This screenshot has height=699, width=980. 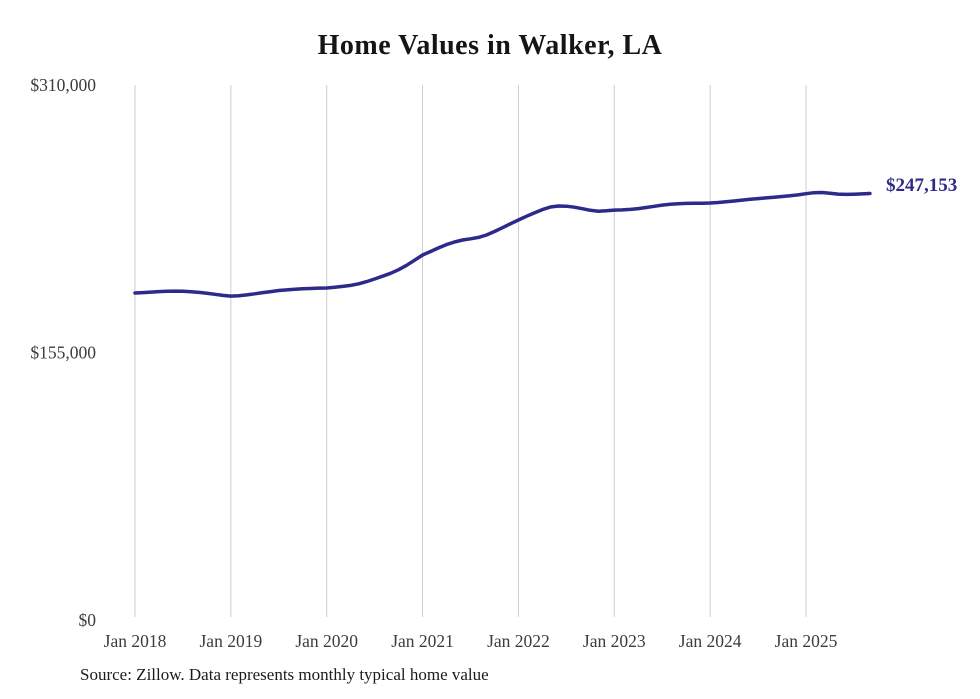 I want to click on x-tick-label: Jan 2018, so click(x=135, y=641).